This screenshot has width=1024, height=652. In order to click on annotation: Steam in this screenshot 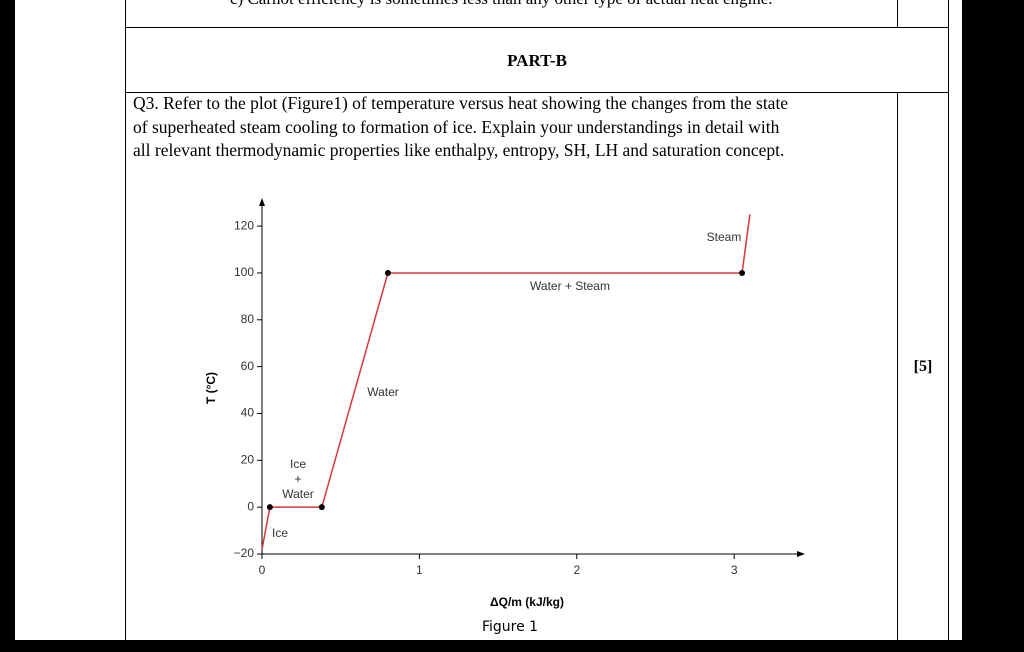, I will do `click(724, 237)`.